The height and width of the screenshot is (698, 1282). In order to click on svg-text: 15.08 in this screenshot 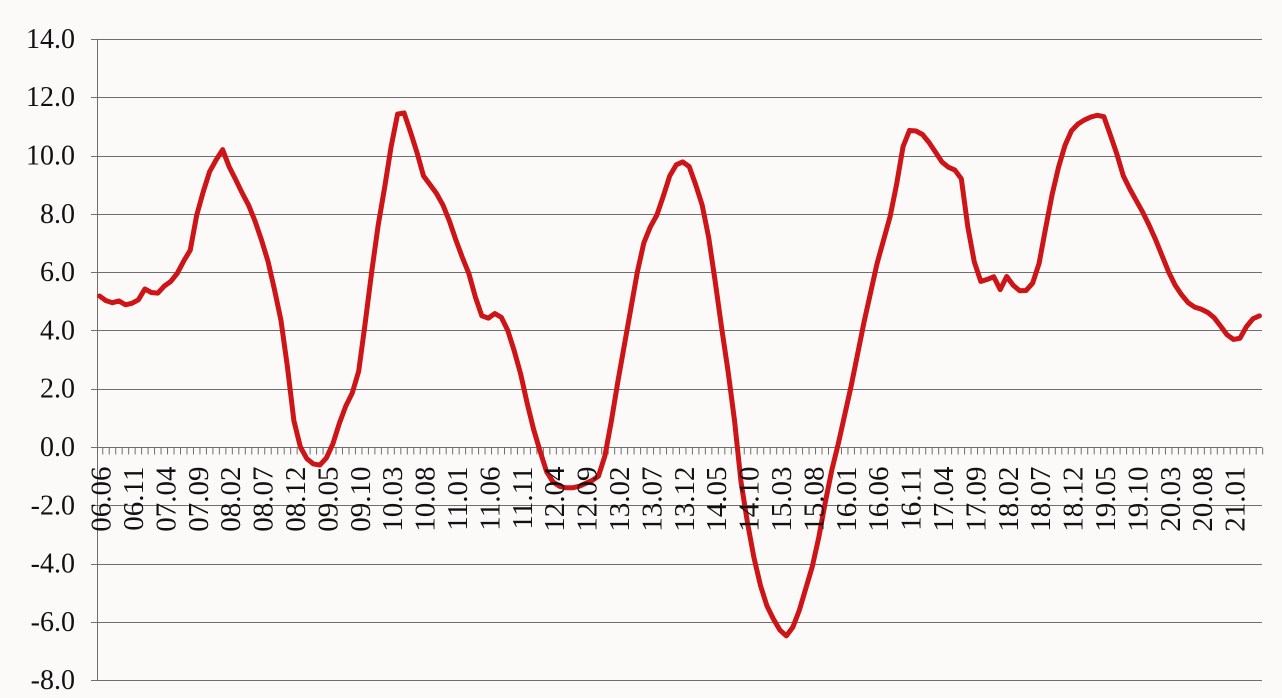, I will do `click(814, 499)`.